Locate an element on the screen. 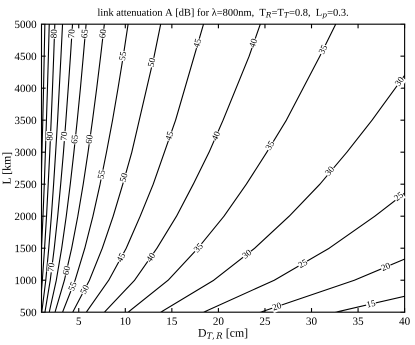  x-tick-label: 30 is located at coordinates (311, 321).